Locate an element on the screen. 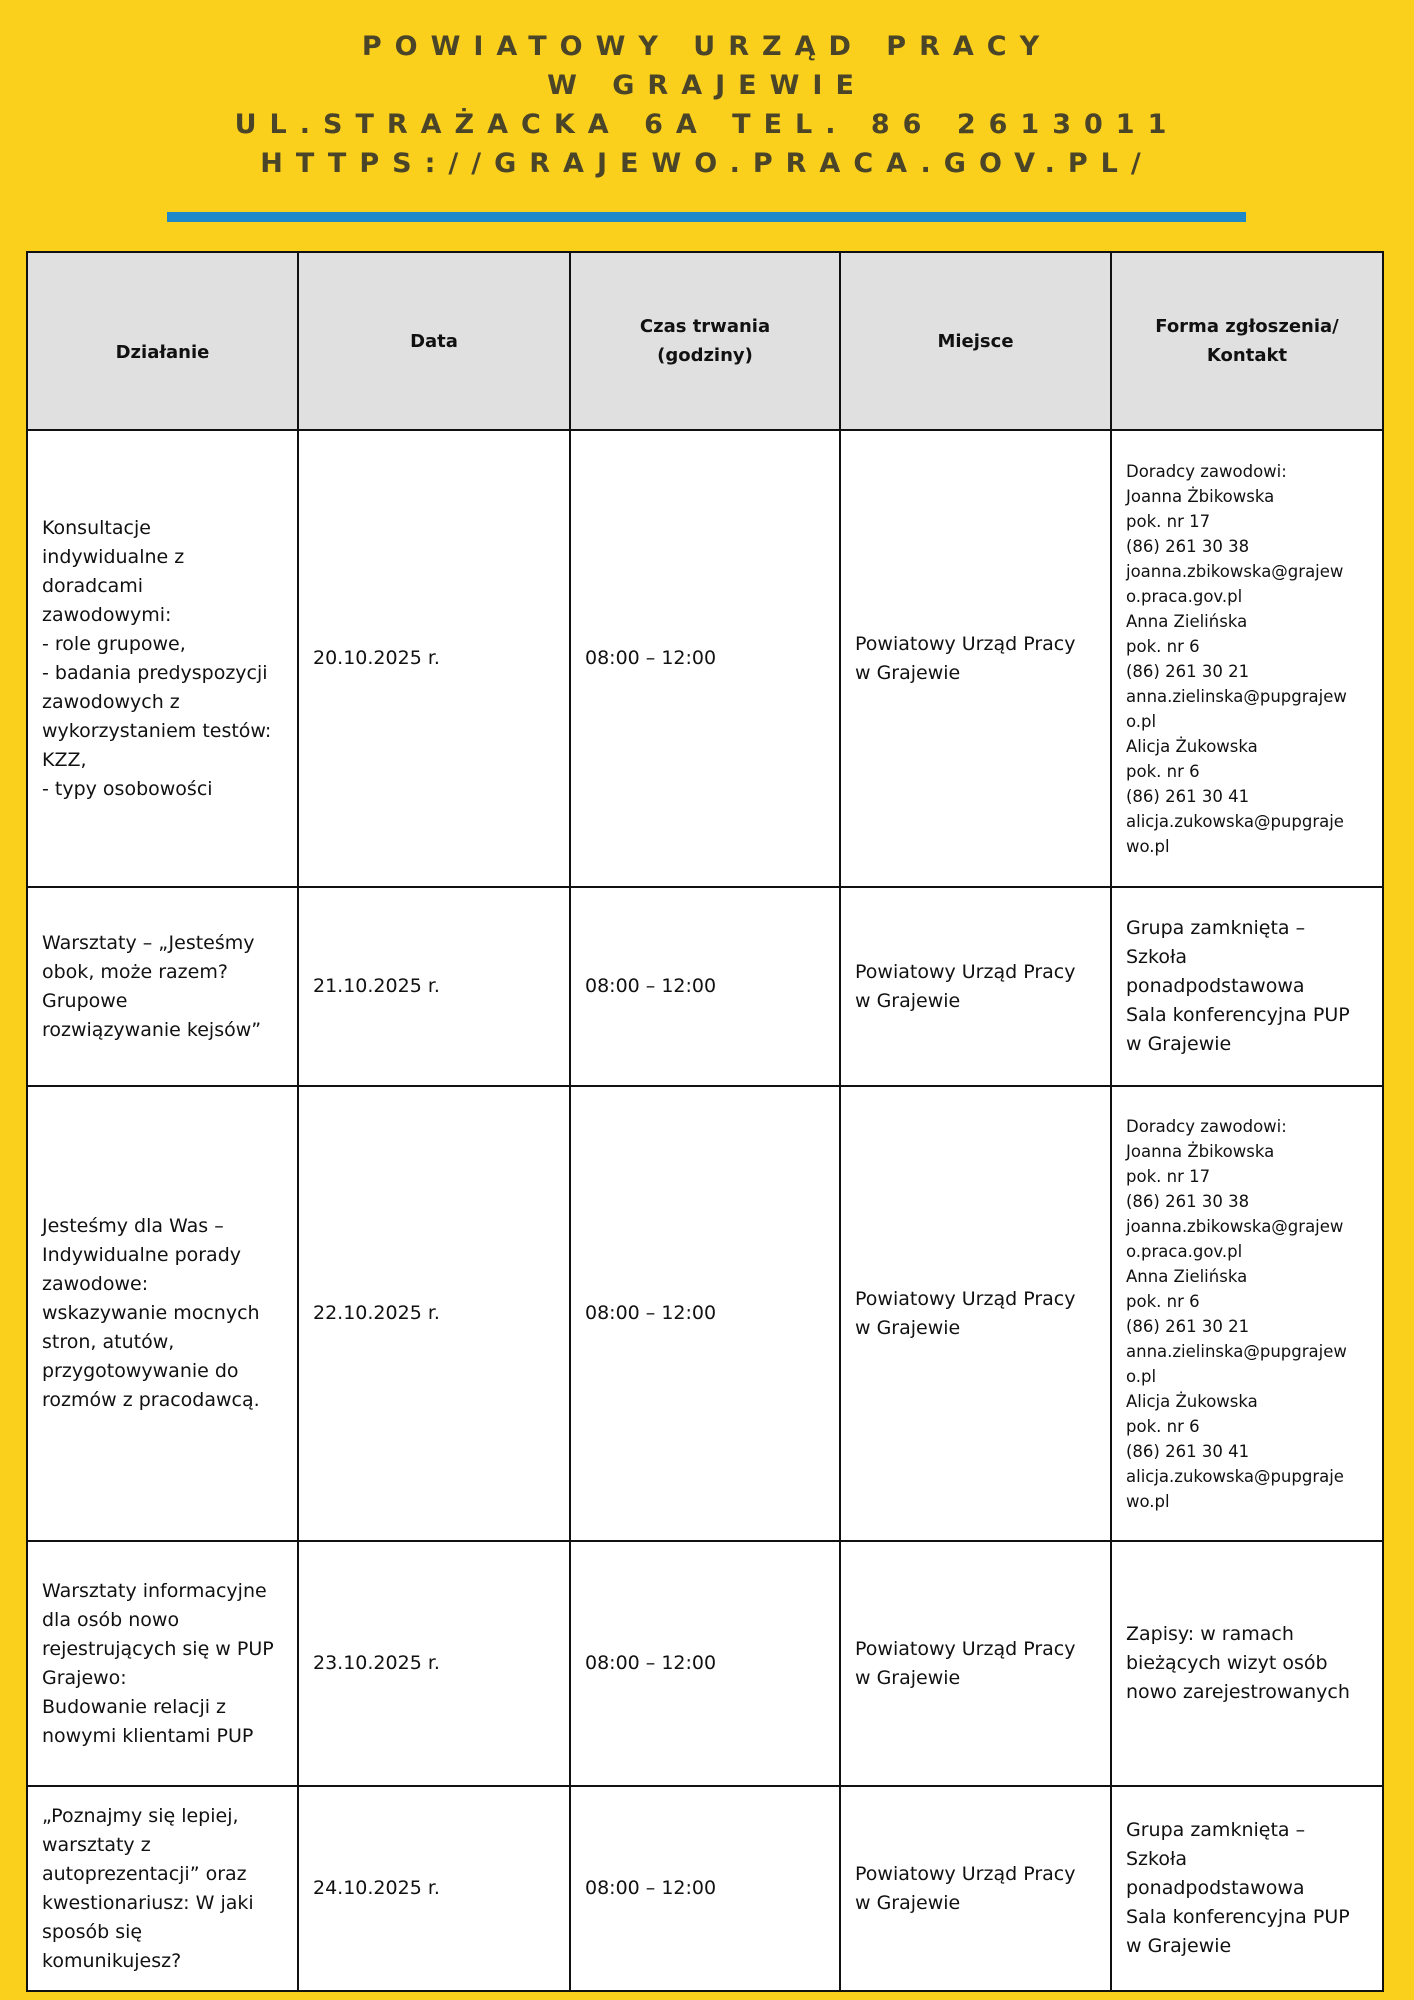 The image size is (1414, 2000). header-data: Data is located at coordinates (434, 341).